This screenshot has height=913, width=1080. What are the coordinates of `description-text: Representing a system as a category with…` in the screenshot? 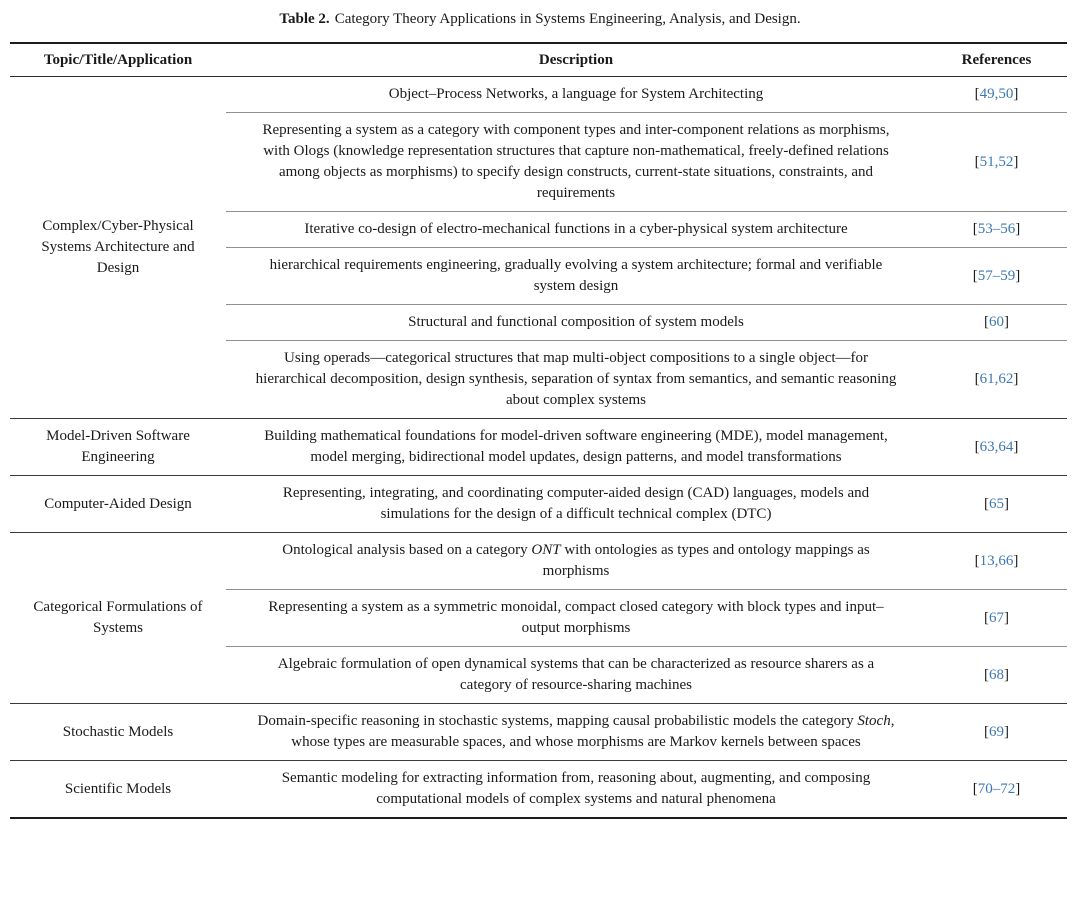 It's located at (576, 162).